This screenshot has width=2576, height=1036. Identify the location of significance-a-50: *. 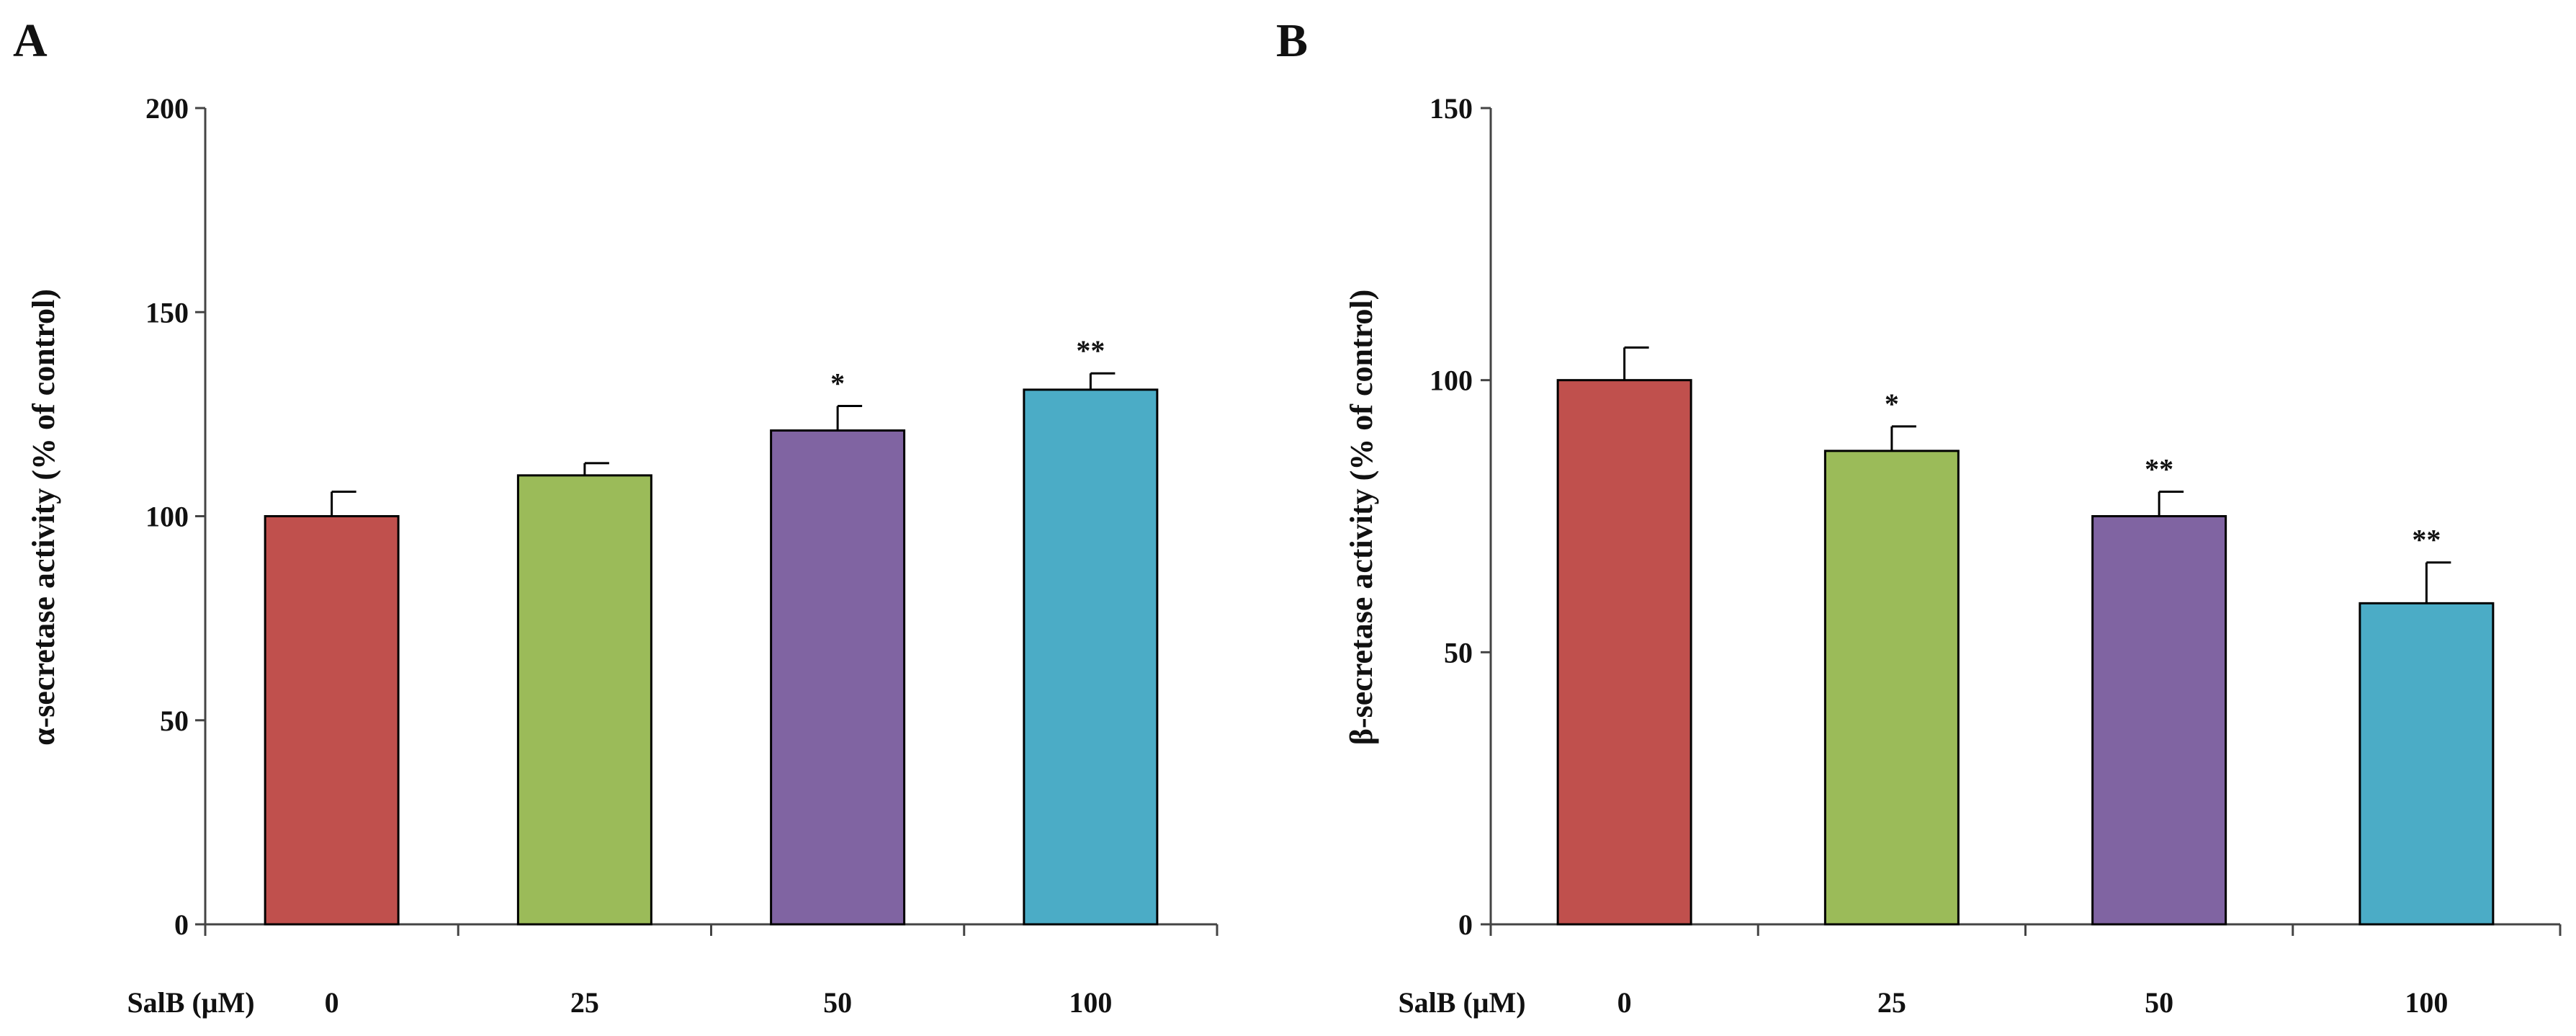
(837, 384).